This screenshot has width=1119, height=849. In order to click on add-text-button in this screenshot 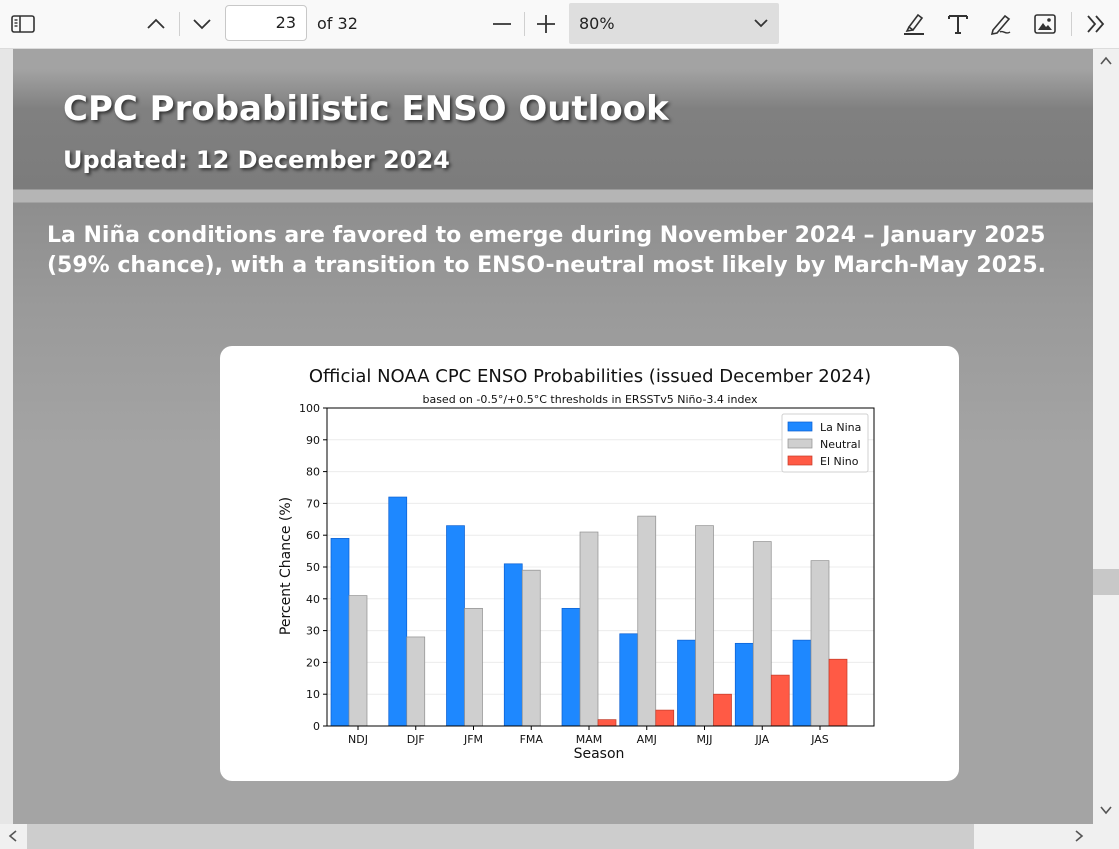, I will do `click(958, 24)`.